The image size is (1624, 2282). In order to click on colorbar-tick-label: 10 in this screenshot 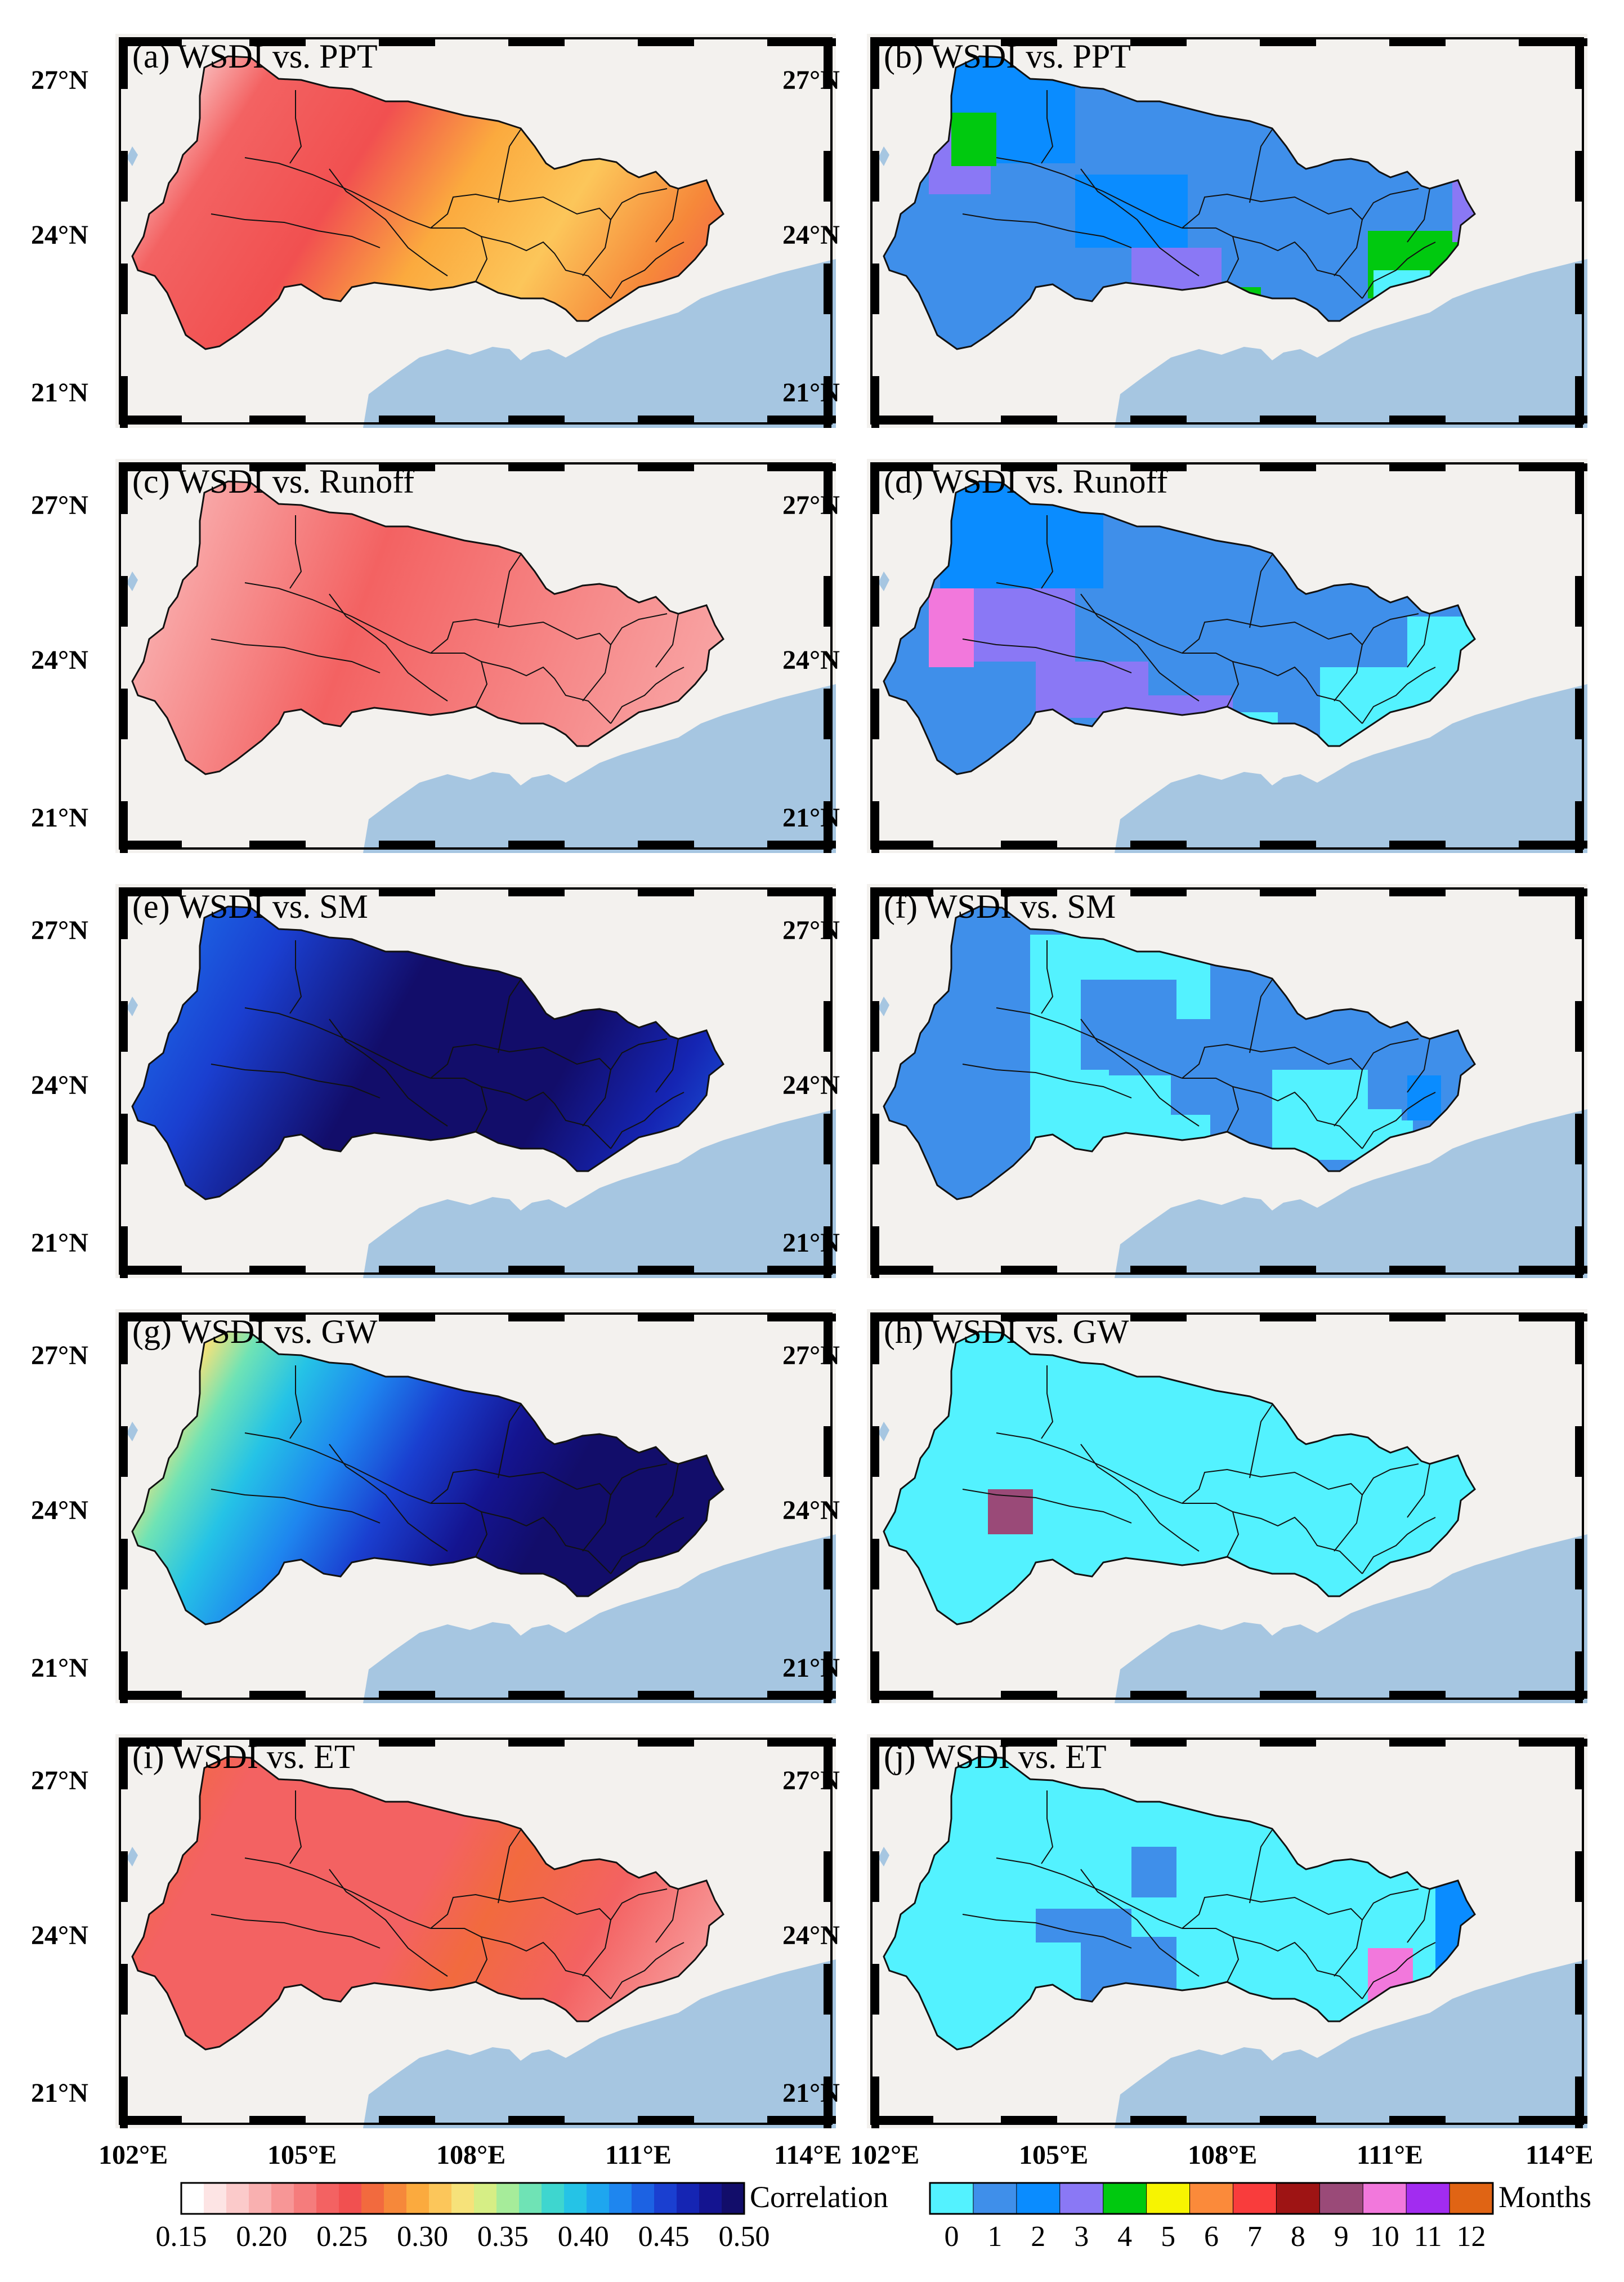, I will do `click(1384, 2237)`.